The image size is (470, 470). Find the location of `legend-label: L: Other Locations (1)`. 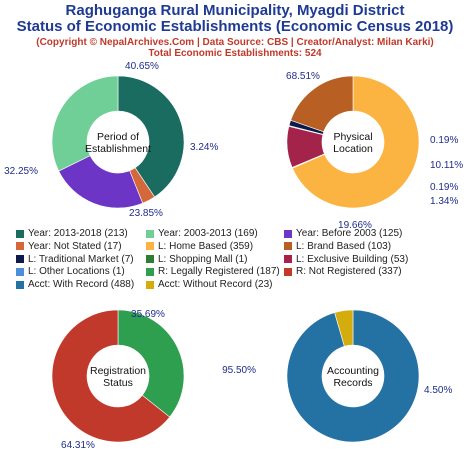

legend-label: L: Other Locations (1) is located at coordinates (76, 272).